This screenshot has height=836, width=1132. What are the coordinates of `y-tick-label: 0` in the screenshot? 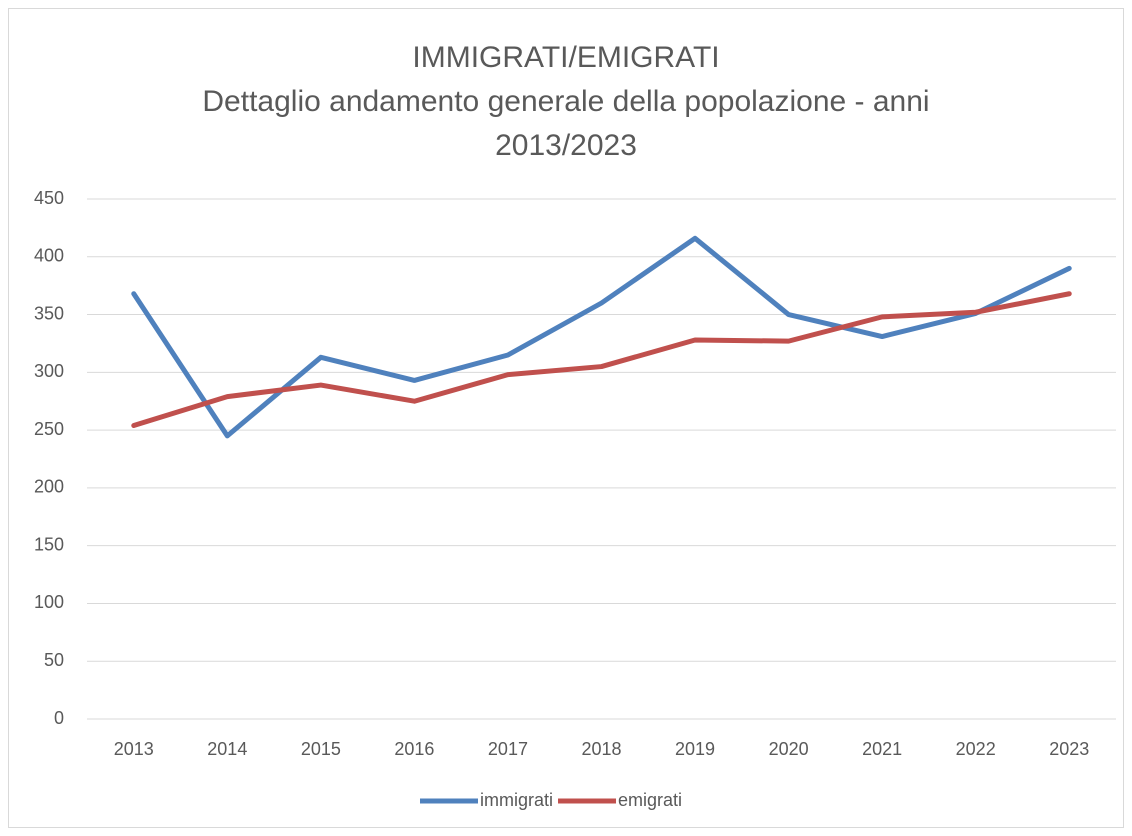 It's located at (59, 718).